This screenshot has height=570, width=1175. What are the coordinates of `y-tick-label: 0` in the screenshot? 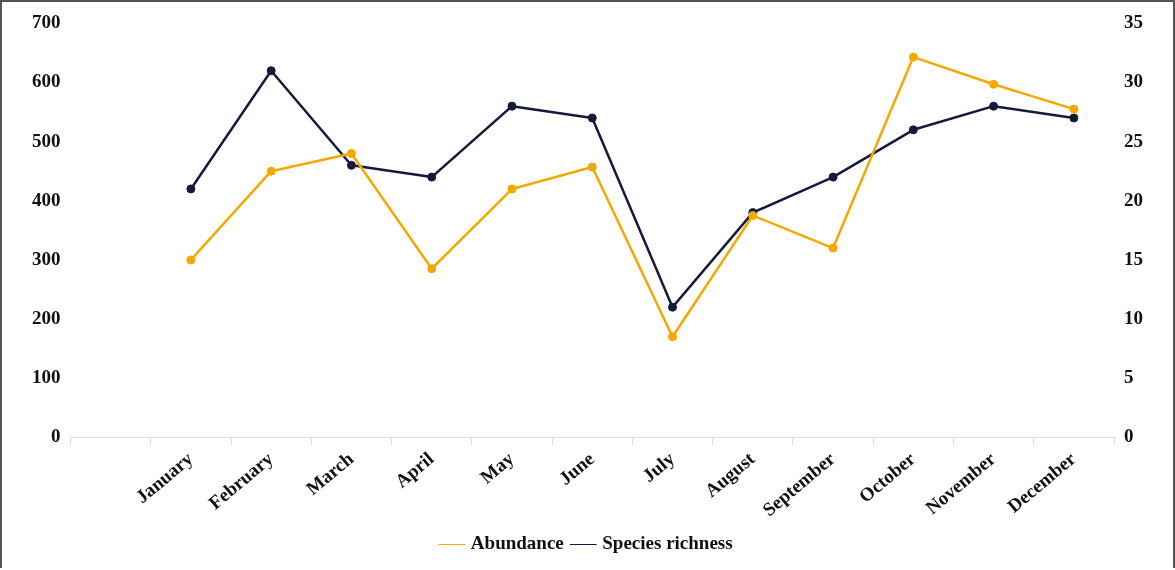 It's located at (56, 436).